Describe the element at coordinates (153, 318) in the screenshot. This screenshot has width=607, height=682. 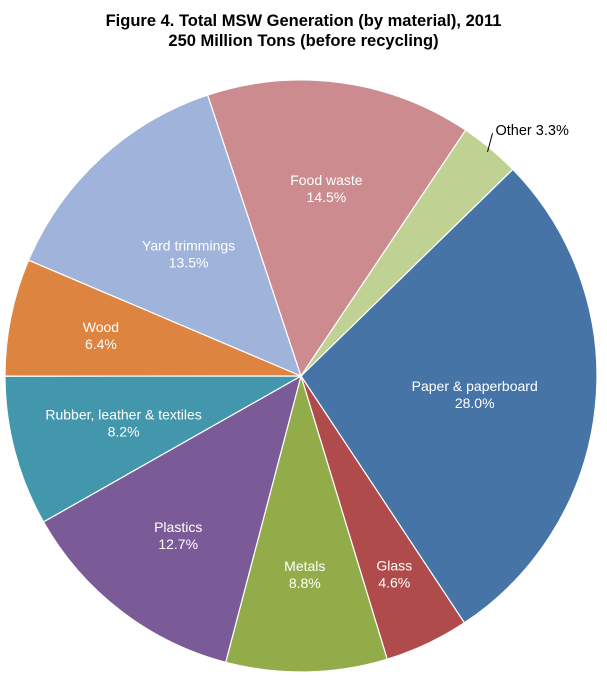
I see `pie-slice-wood` at that location.